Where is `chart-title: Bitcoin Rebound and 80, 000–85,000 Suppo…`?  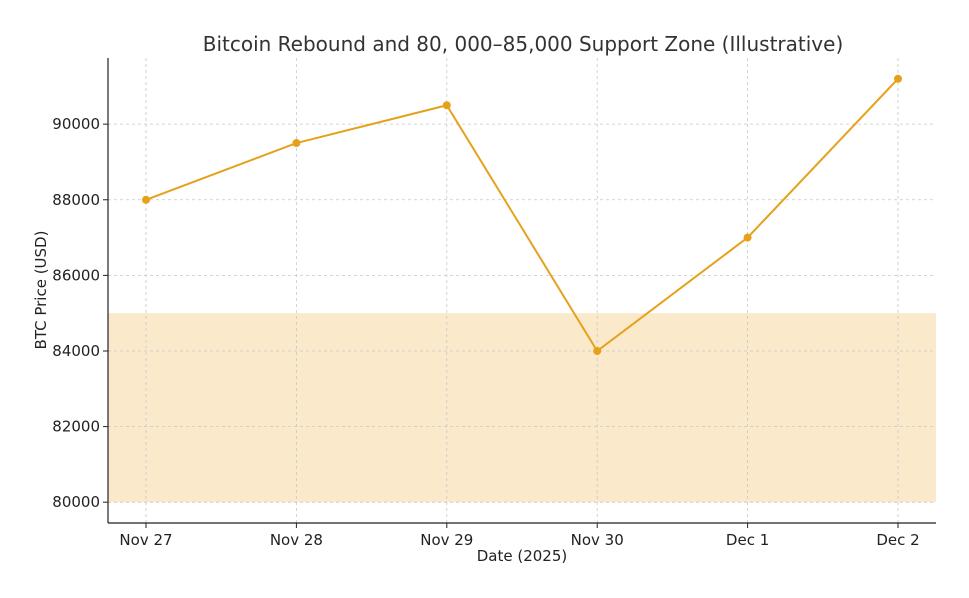
chart-title: Bitcoin Rebound and 80, 000–85,000 Suppo… is located at coordinates (523, 44).